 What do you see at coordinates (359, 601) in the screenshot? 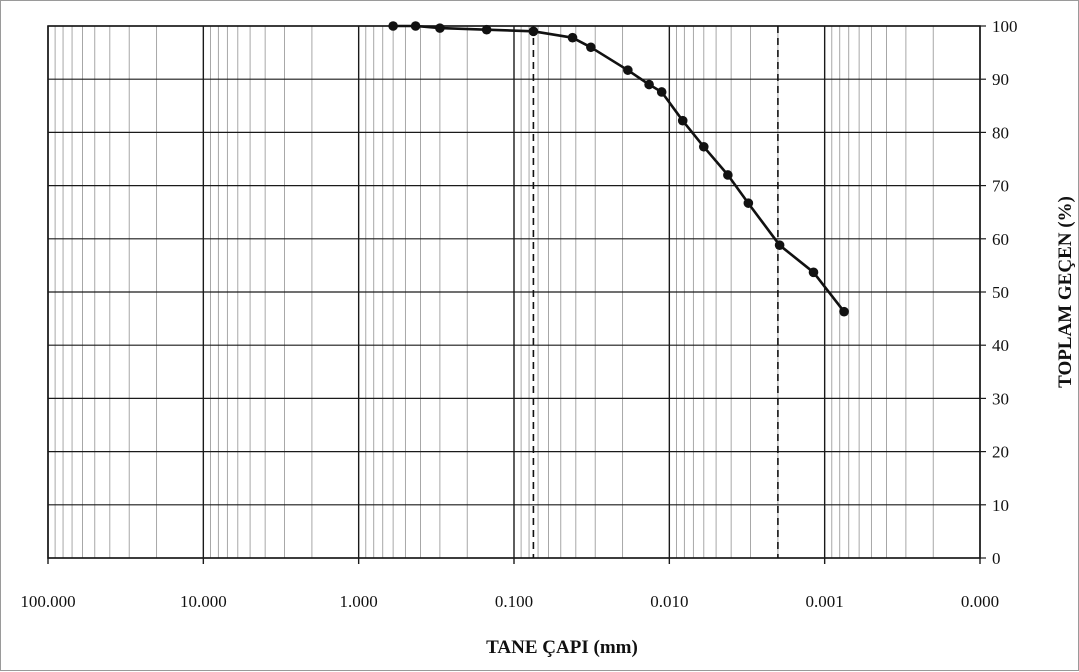
I see `x-tick-label: 1.000` at bounding box center [359, 601].